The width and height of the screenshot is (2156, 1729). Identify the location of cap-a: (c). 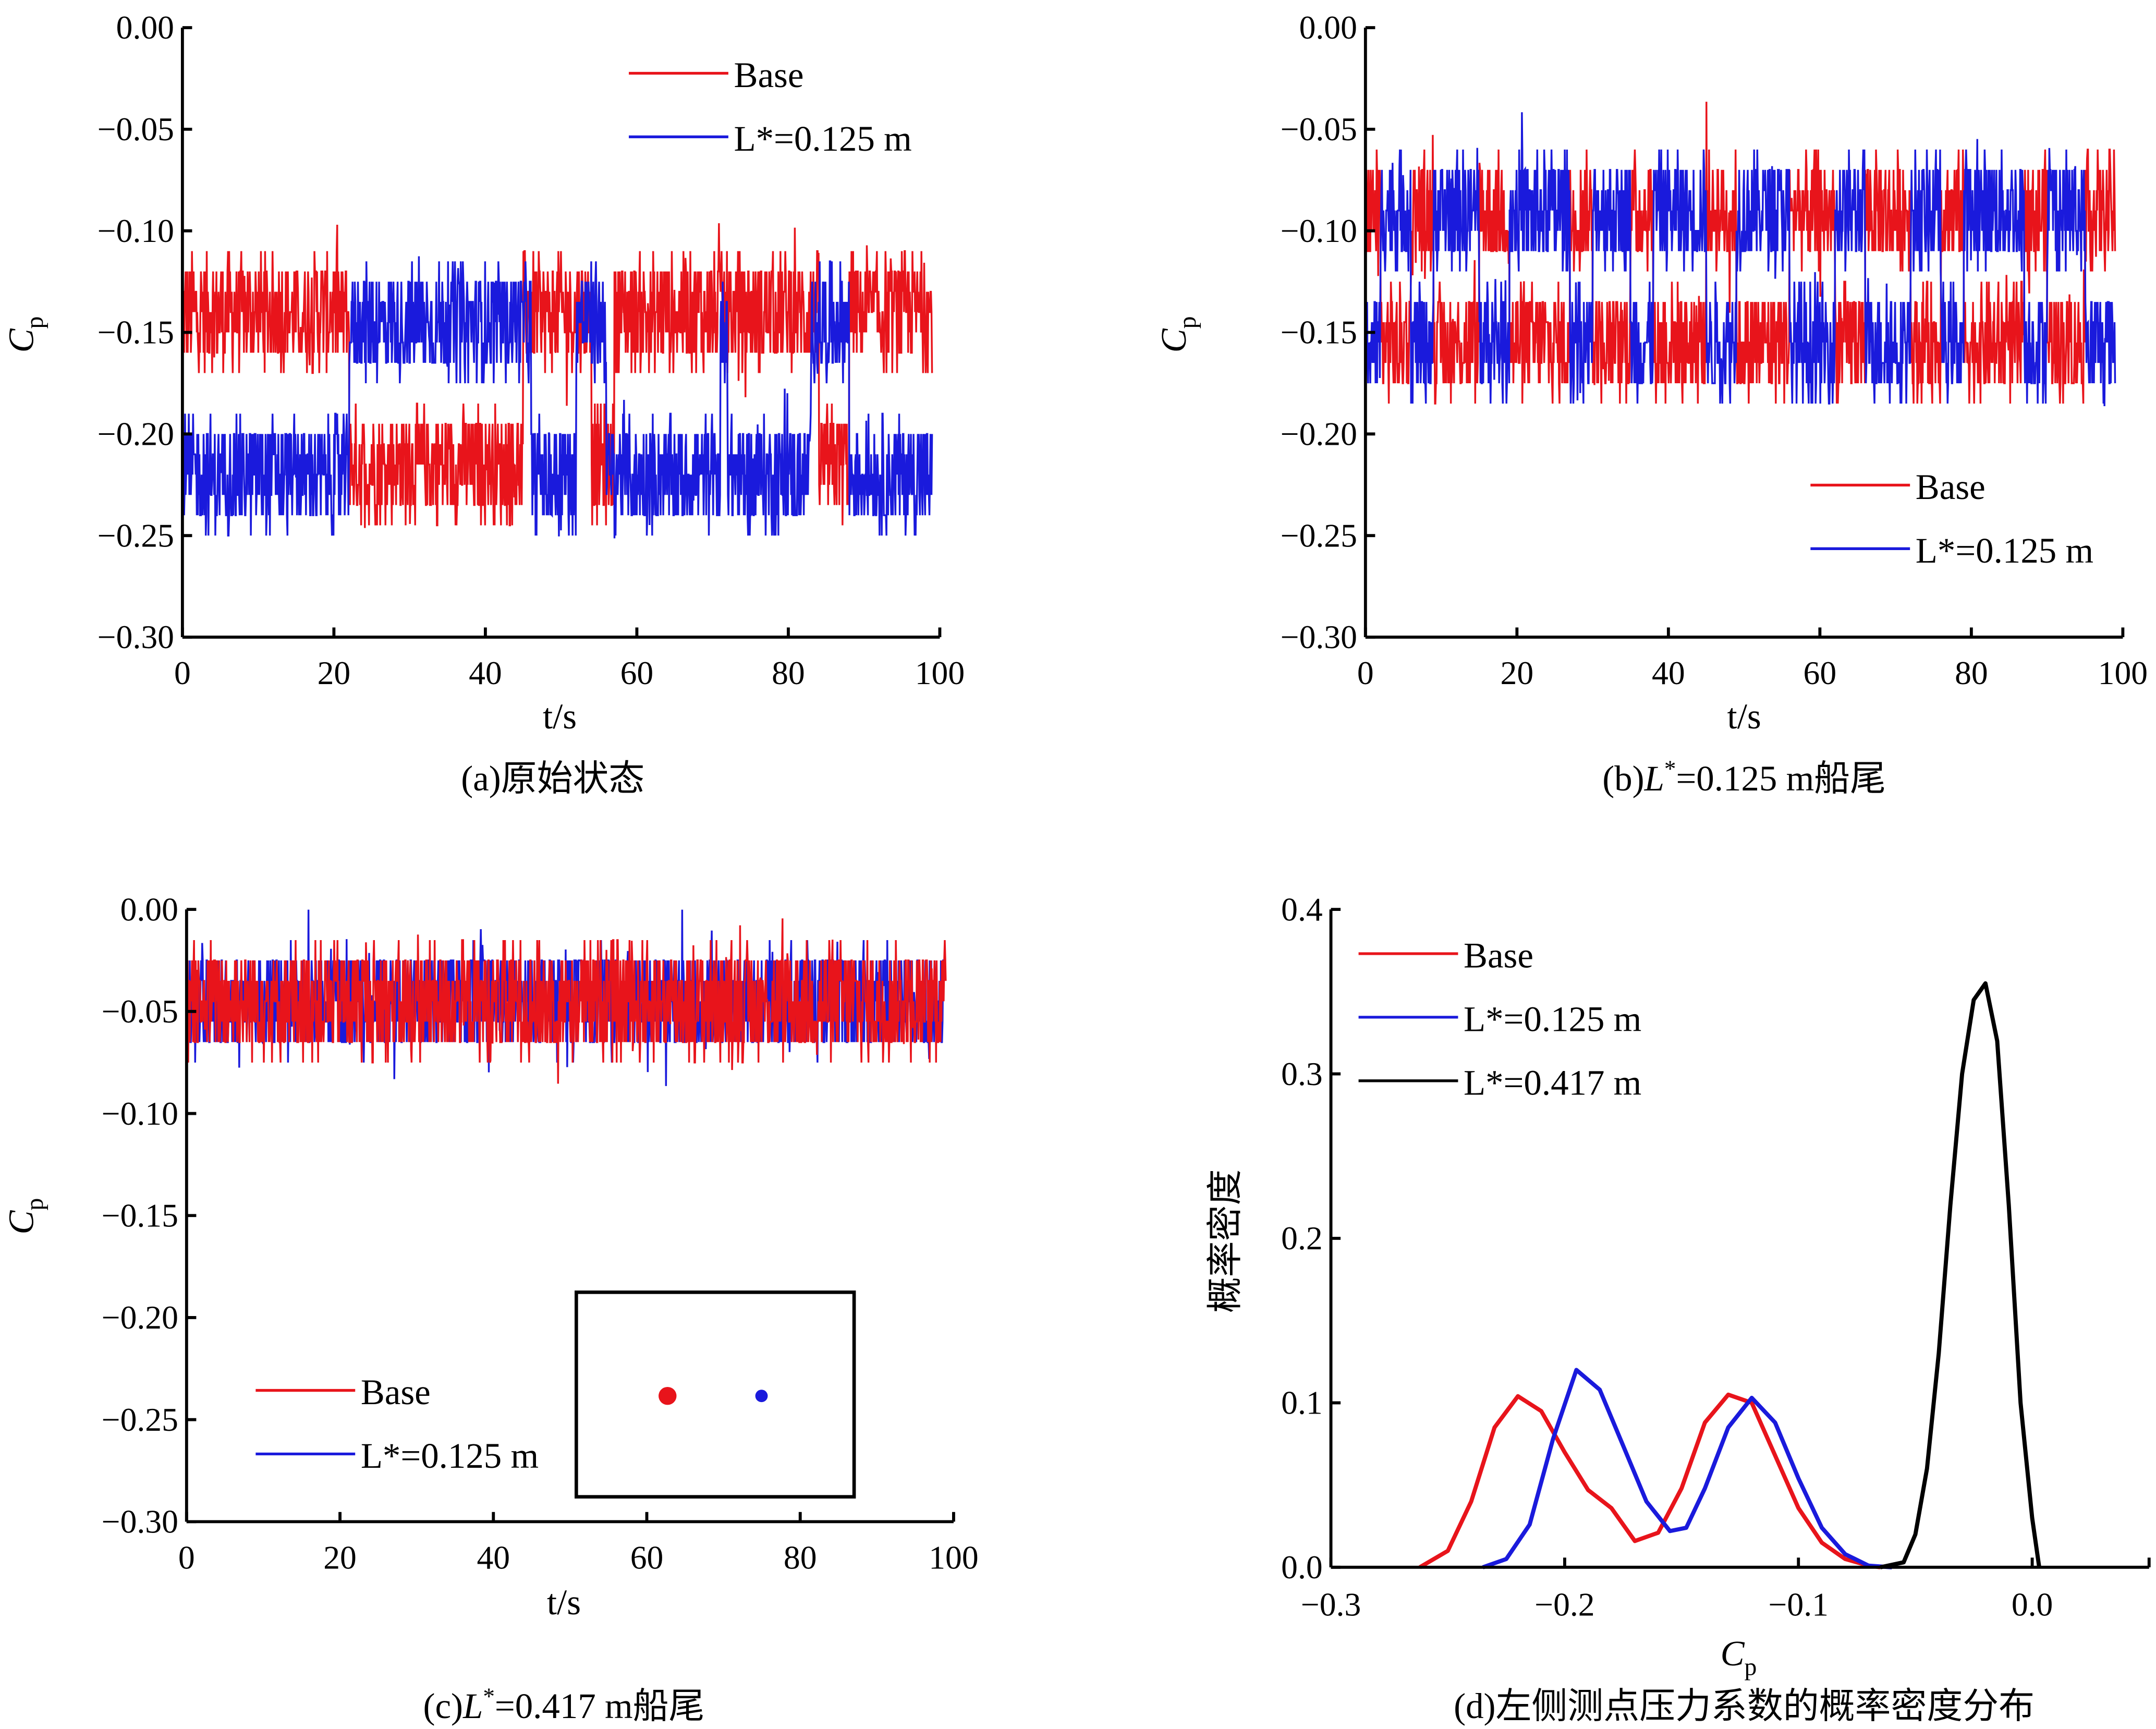
(443, 1706).